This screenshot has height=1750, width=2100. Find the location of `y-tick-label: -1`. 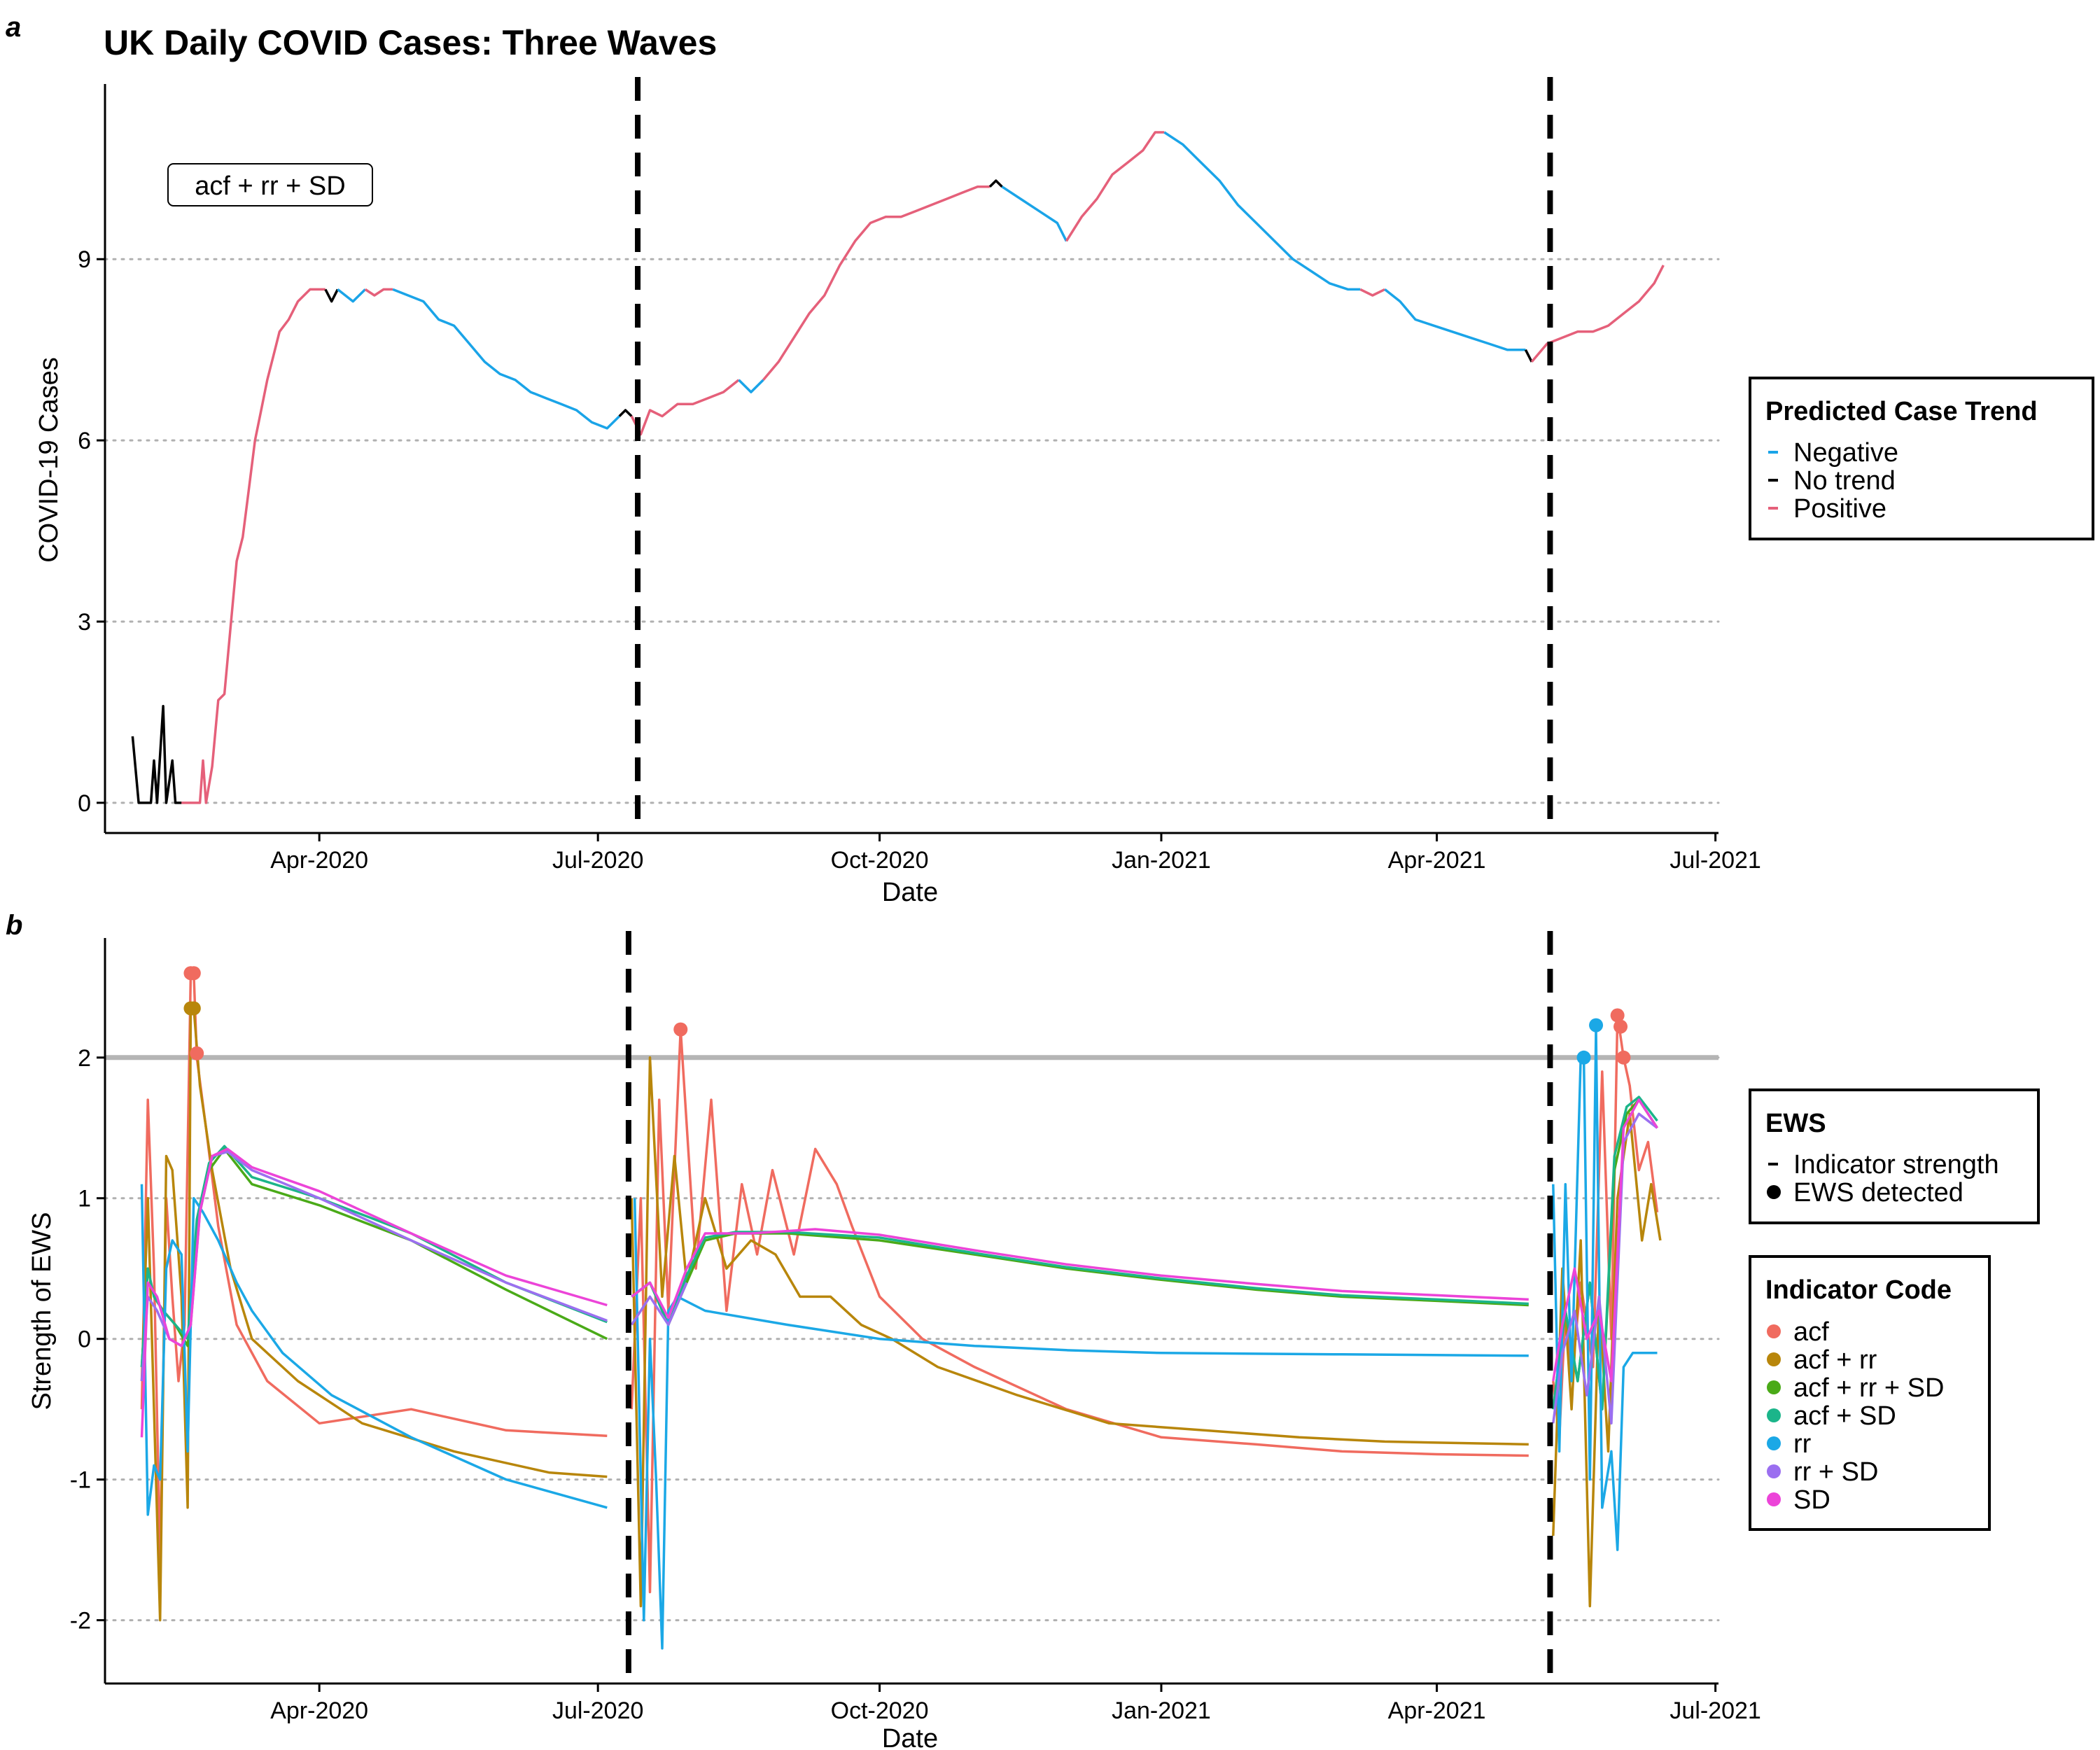

y-tick-label: -1 is located at coordinates (80, 1480).